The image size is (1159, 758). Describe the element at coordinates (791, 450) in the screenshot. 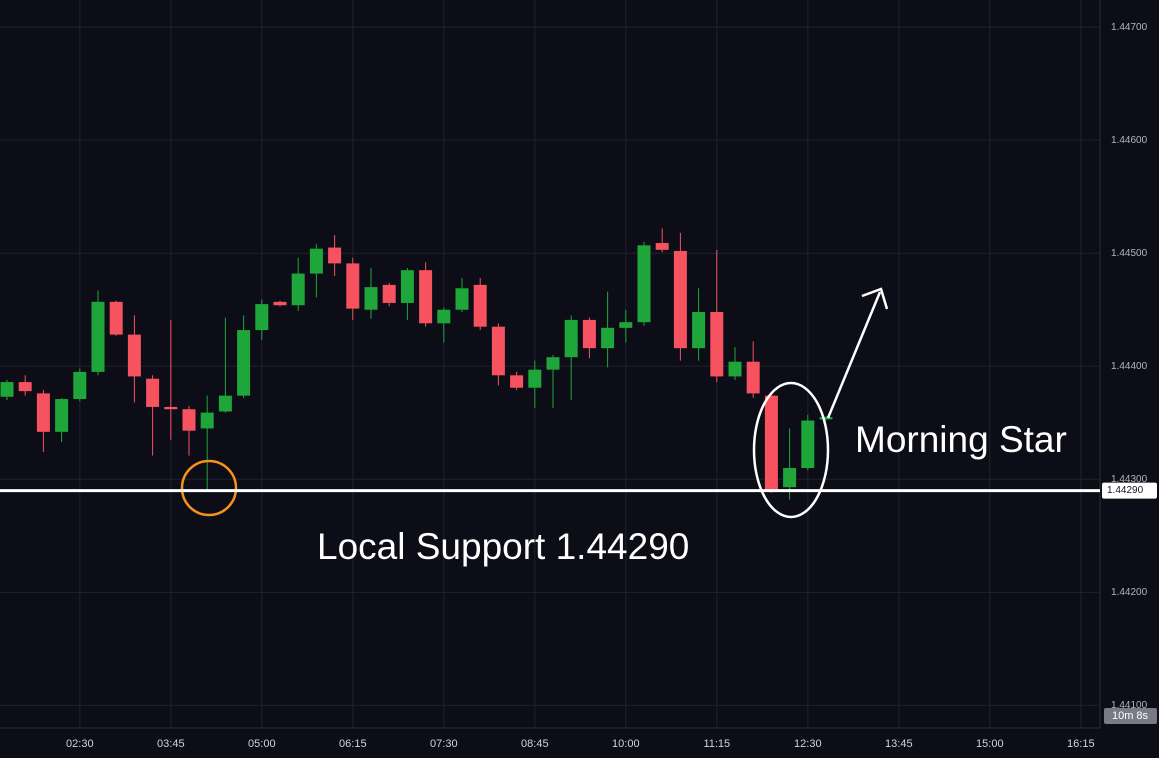

I see `pattern-ellipse` at that location.